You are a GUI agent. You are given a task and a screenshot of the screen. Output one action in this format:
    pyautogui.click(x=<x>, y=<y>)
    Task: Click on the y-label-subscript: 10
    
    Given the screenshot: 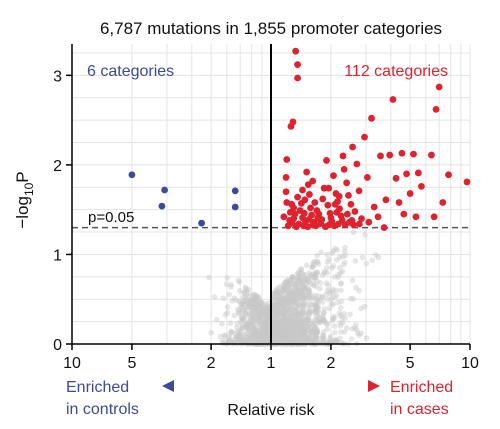 What is the action you would take?
    pyautogui.click(x=29, y=189)
    